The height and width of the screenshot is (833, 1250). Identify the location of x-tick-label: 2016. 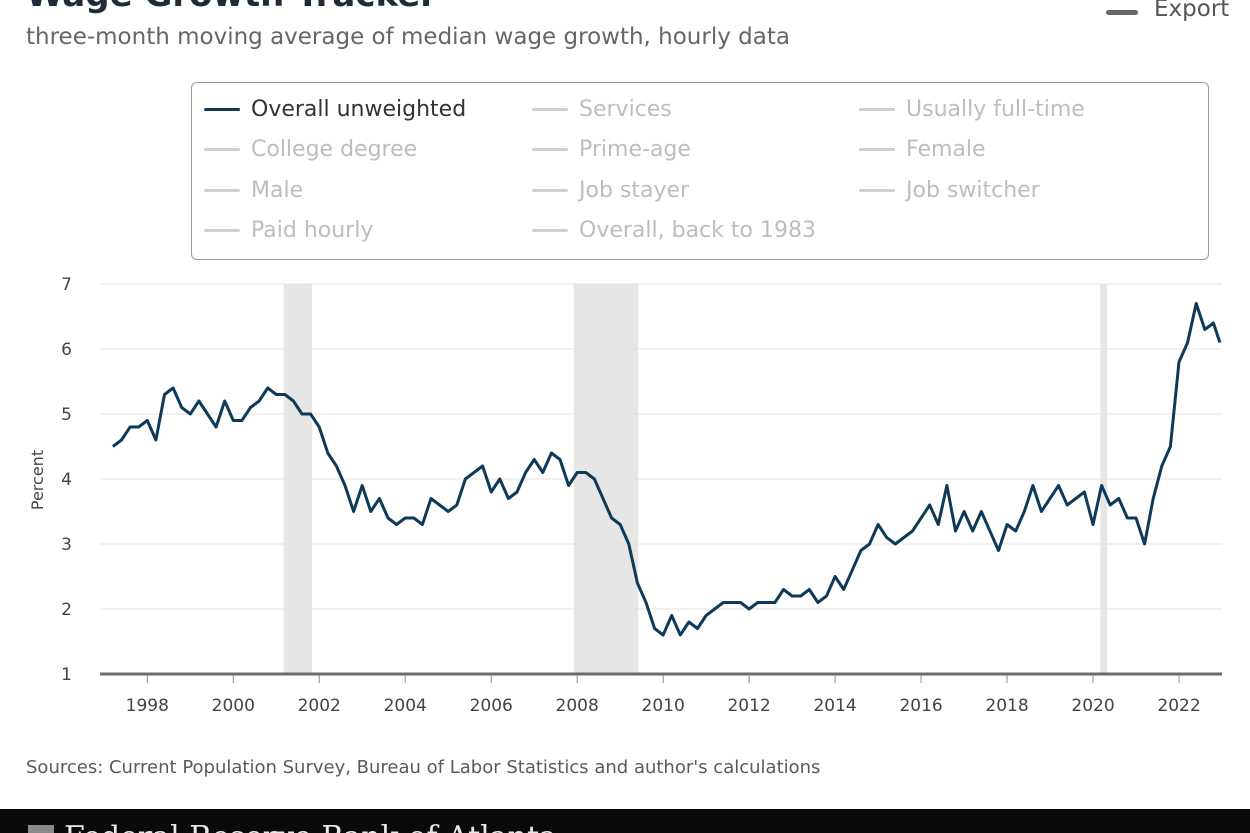
(920, 706).